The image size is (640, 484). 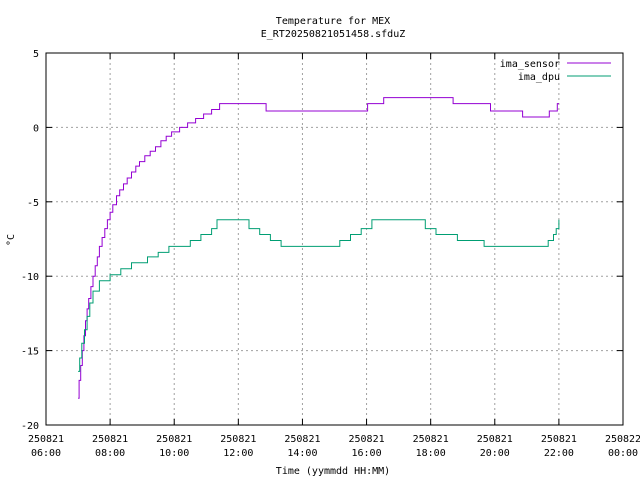 I want to click on y-axis-label: °C, so click(x=11, y=240).